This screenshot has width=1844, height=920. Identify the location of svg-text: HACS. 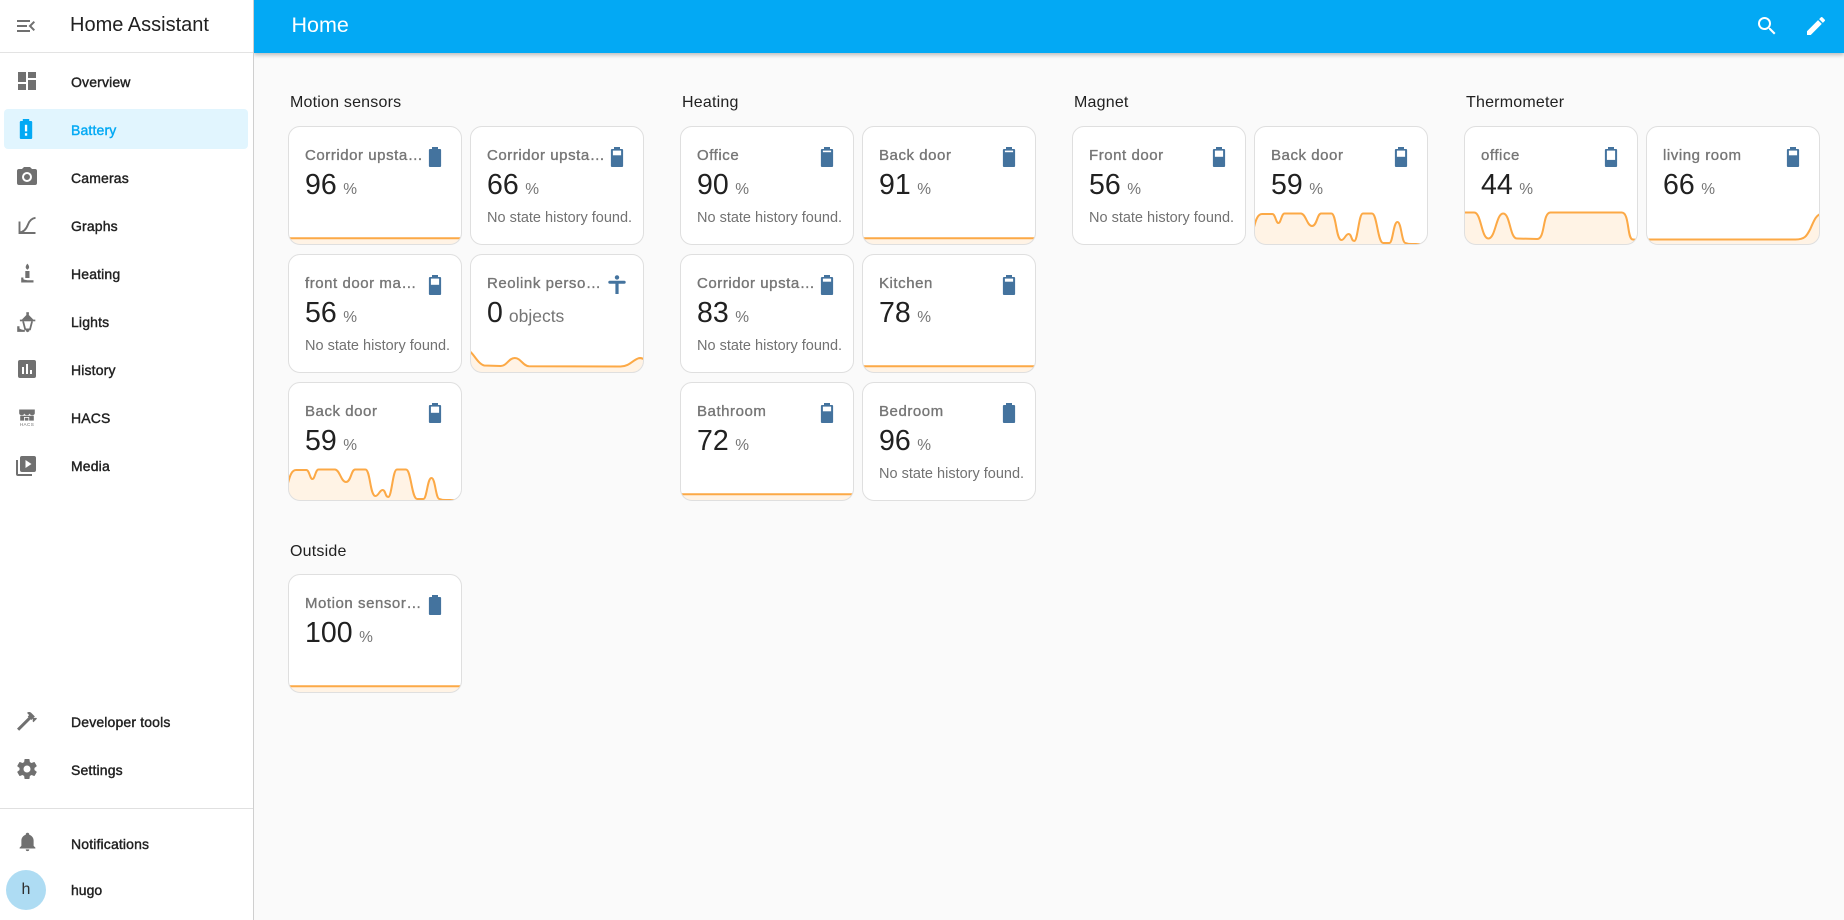
(27, 424).